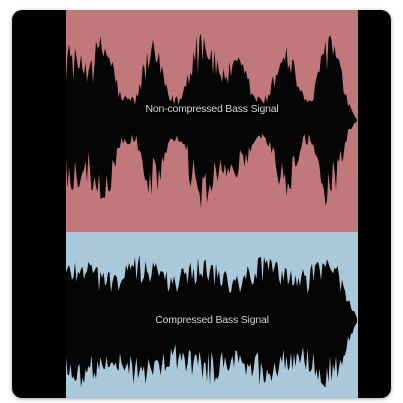 The width and height of the screenshot is (403, 403). I want to click on compressed-label: Compressed Bass Signal, so click(212, 320).